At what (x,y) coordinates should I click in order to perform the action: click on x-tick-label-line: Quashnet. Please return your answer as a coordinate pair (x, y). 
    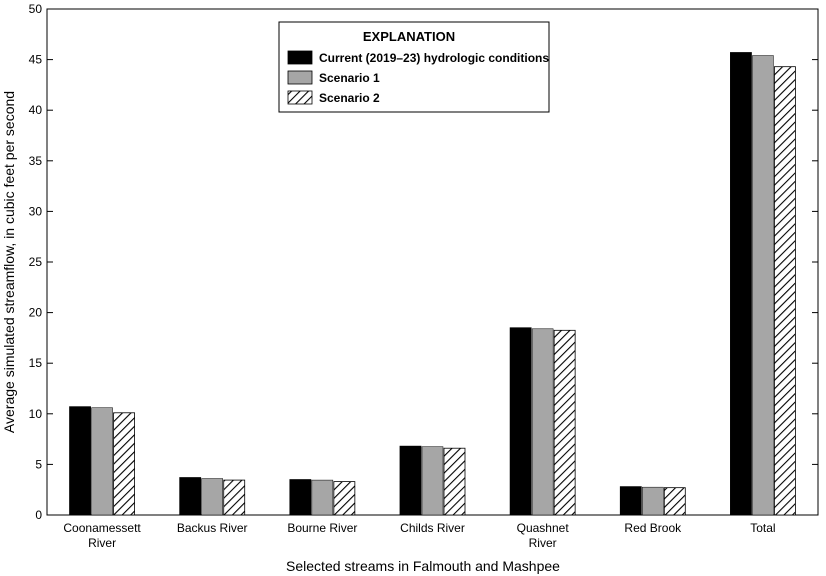
    Looking at the image, I should click on (543, 528).